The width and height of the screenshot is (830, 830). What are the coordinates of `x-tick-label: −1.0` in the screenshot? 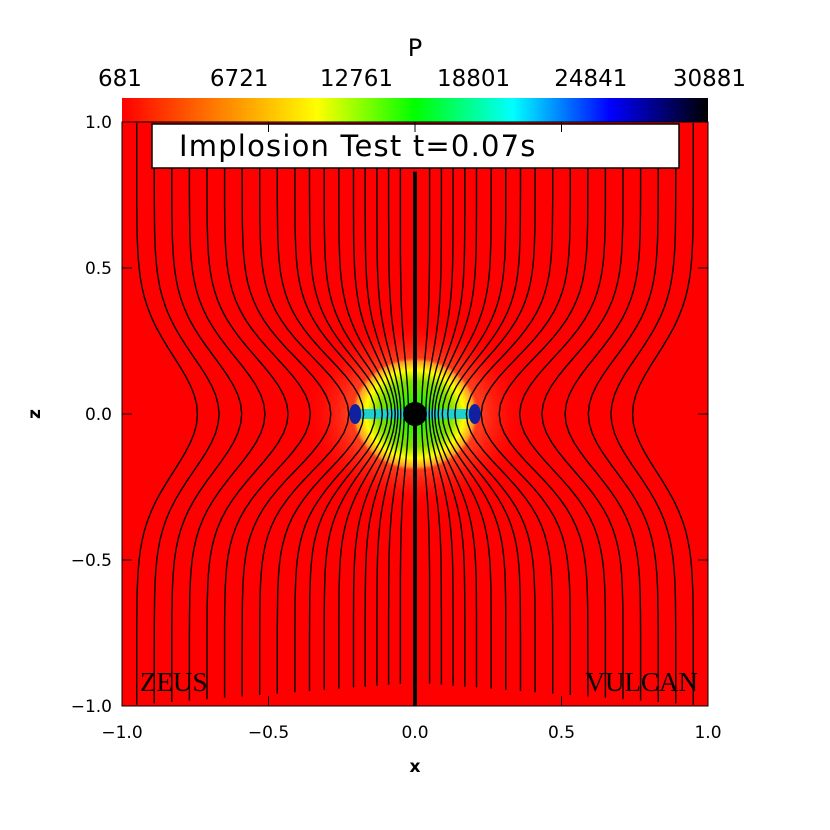 It's located at (121, 733).